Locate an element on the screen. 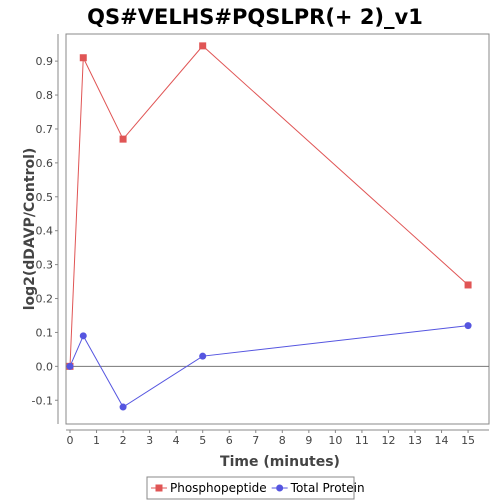 The width and height of the screenshot is (500, 500). y-axis-label: log2(dDAVP/Control) is located at coordinates (30, 229).